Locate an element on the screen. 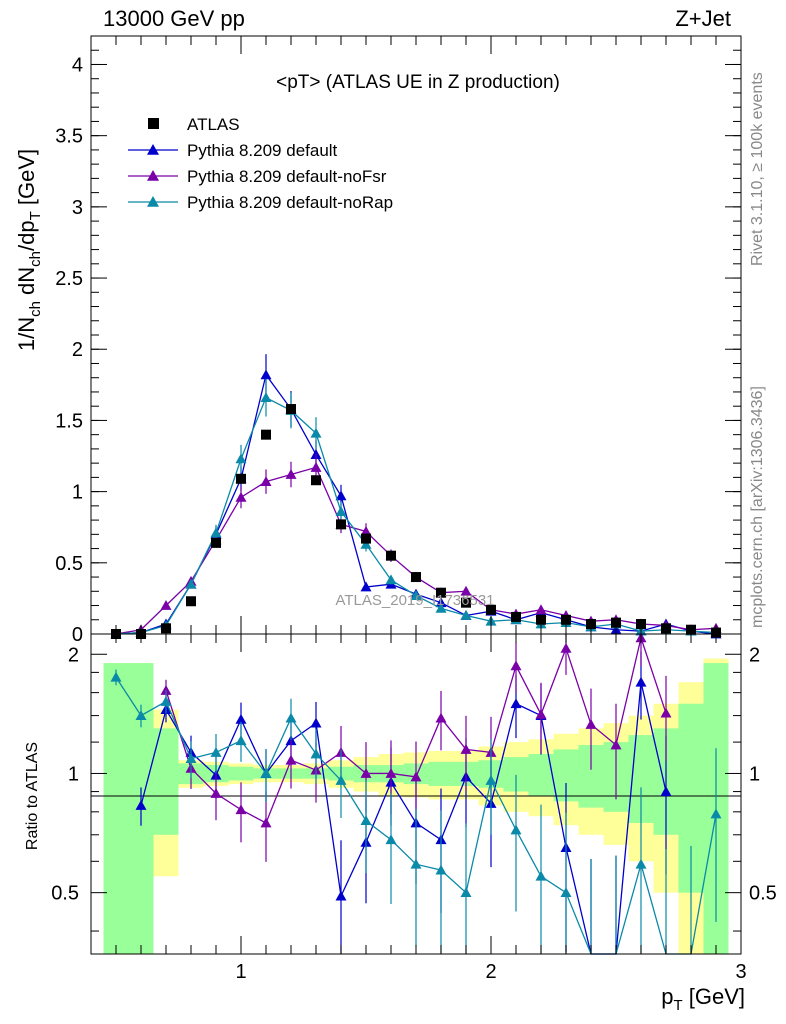 The height and width of the screenshot is (1024, 786). main-y-tick-label: 1.5 is located at coordinates (69, 421).